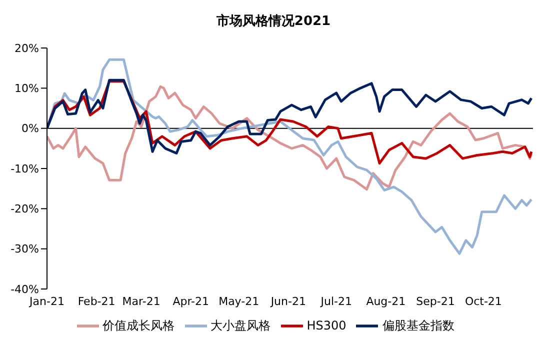 This screenshot has height=349, width=547. Describe the element at coordinates (141, 301) in the screenshot. I see `x-tick-label: Mar-21` at that location.